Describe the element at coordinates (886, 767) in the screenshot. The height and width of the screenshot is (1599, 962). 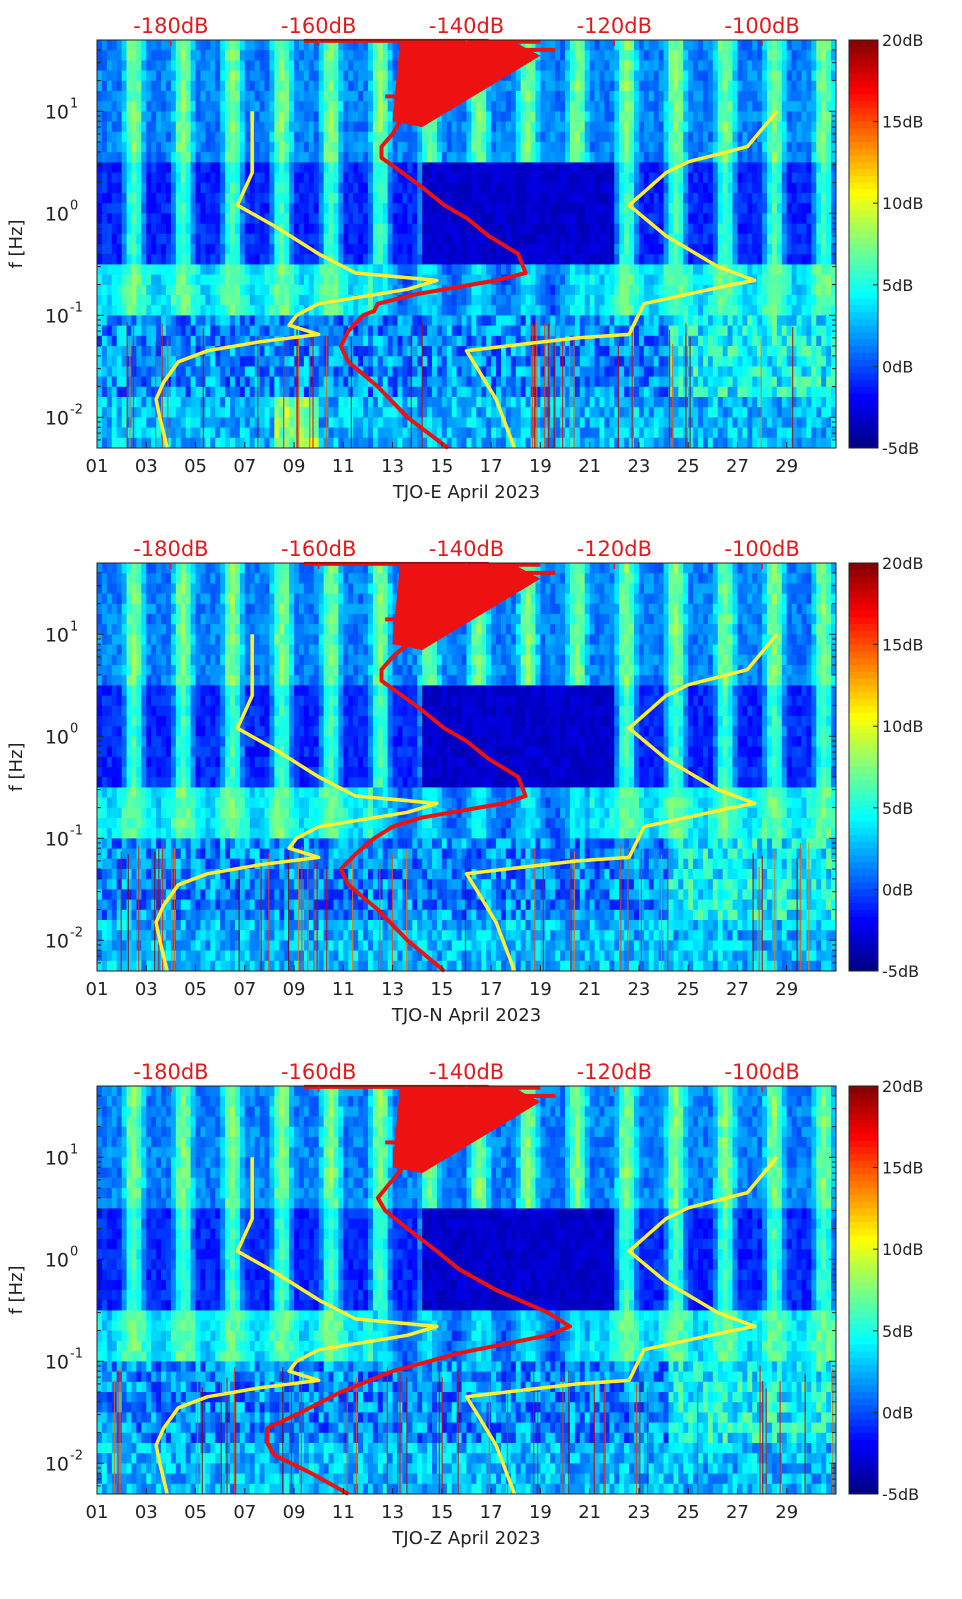
I see `colorbar: 20dB 15dB 10dB 5dB 0dB -5dB` at that location.